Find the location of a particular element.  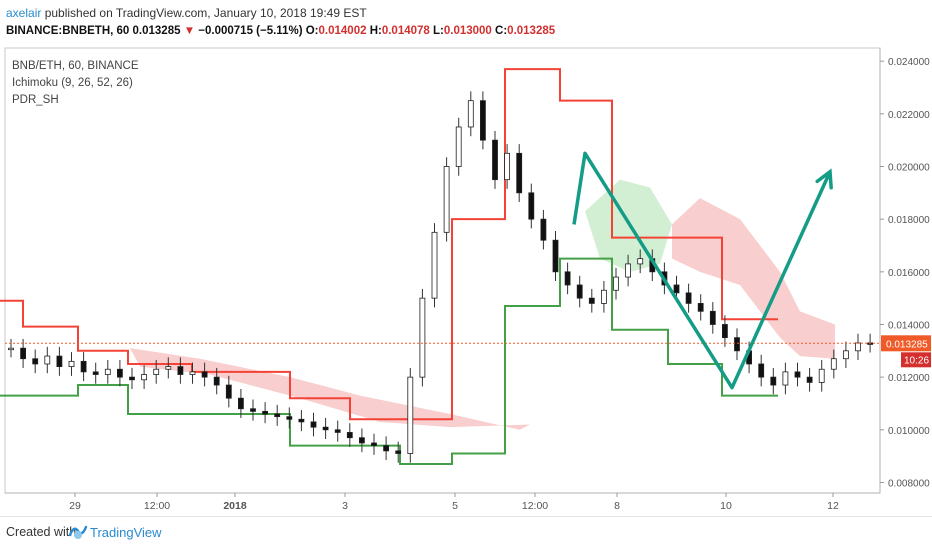

y-tick-label: 0.008000 is located at coordinates (909, 483).